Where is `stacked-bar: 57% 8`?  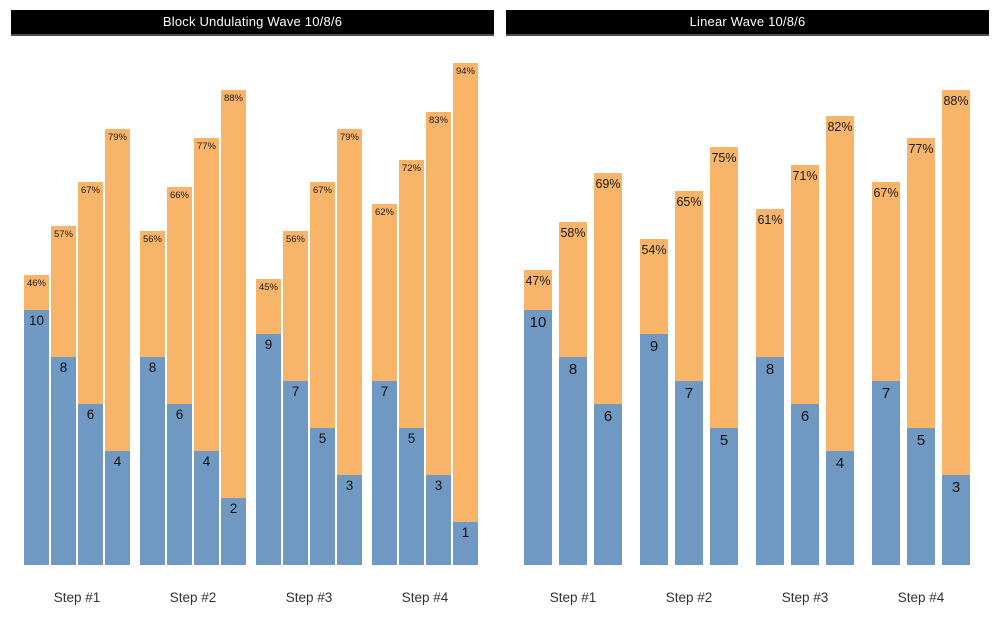
stacked-bar: 57% 8 is located at coordinates (63, 395).